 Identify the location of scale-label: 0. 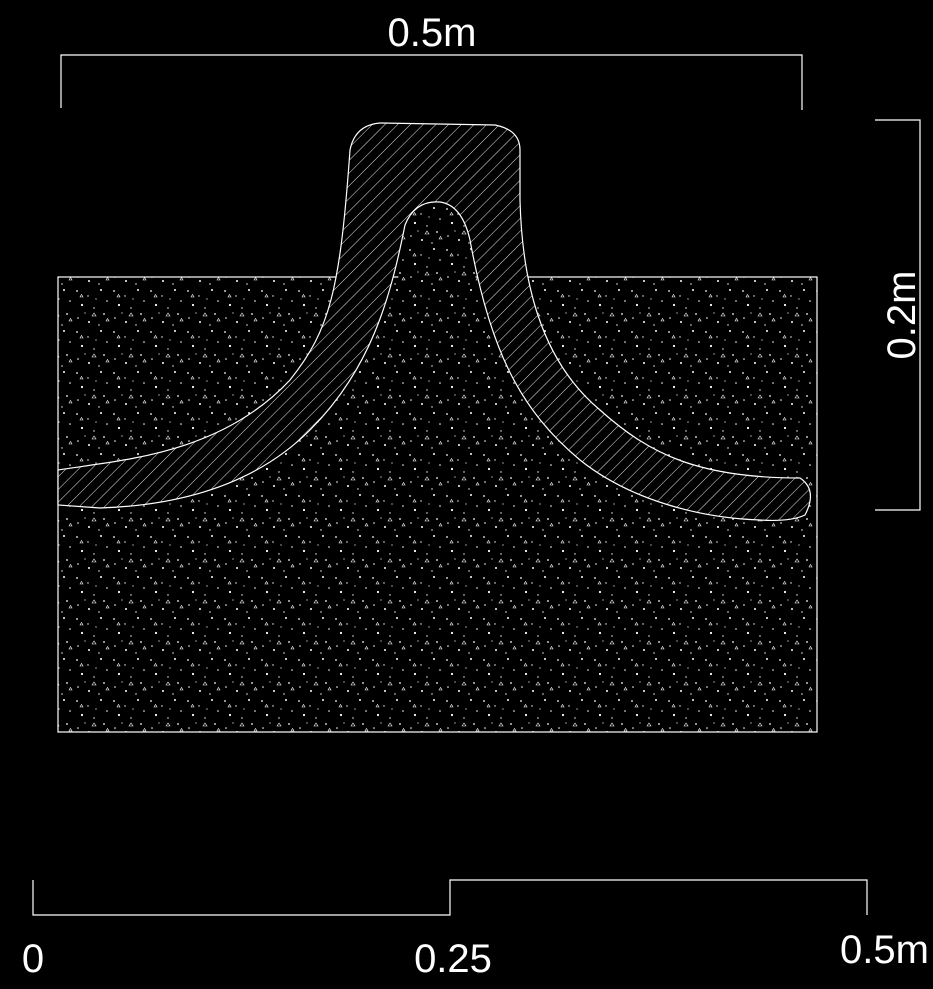
(33, 959).